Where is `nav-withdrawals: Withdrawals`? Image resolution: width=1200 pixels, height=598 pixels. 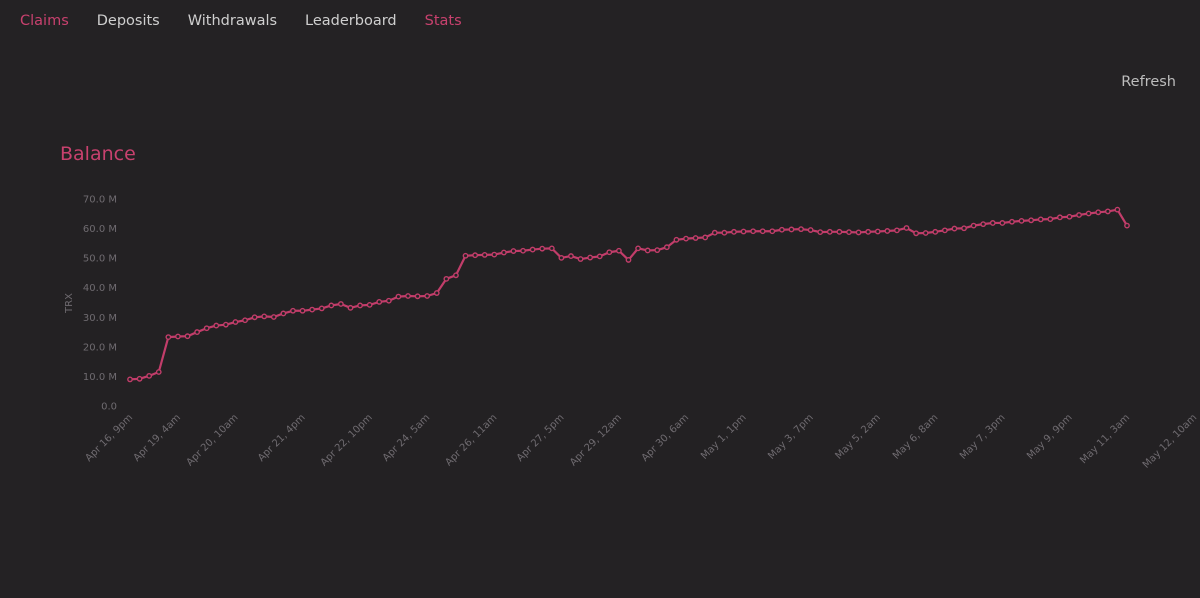
nav-withdrawals: Withdrawals is located at coordinates (232, 21).